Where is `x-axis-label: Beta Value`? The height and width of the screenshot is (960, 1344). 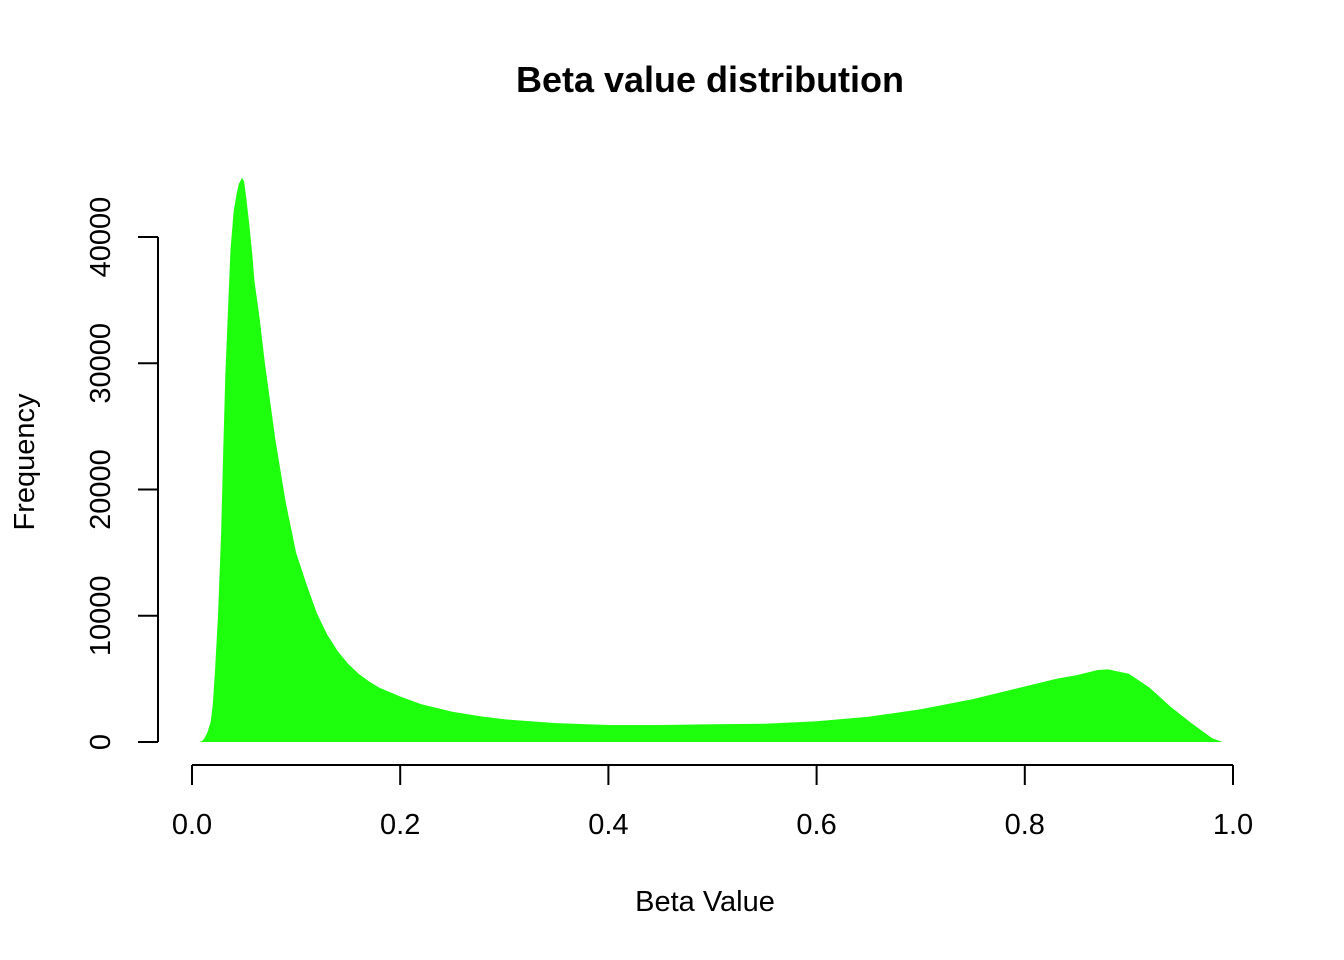
x-axis-label: Beta Value is located at coordinates (705, 902).